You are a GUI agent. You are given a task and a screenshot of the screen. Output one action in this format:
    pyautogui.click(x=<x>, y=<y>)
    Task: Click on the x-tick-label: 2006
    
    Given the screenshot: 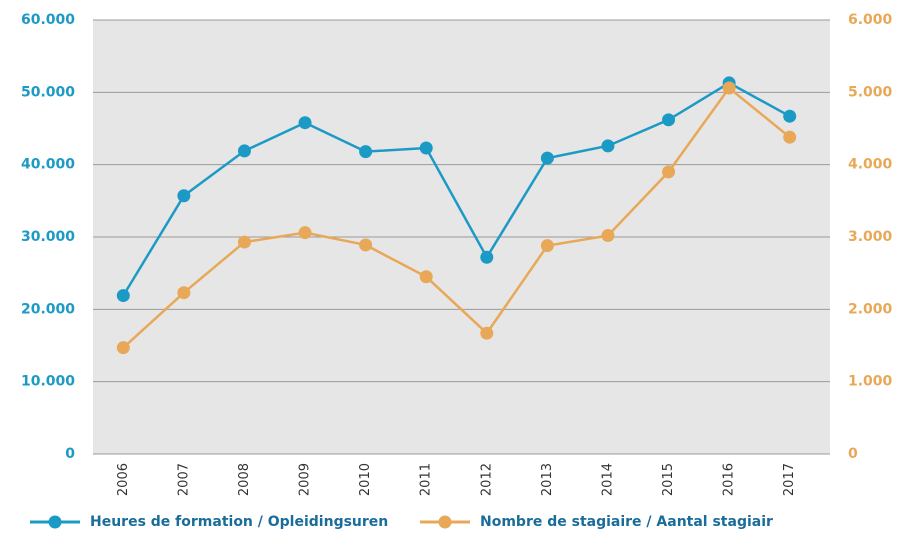 What is the action you would take?
    pyautogui.click(x=123, y=479)
    